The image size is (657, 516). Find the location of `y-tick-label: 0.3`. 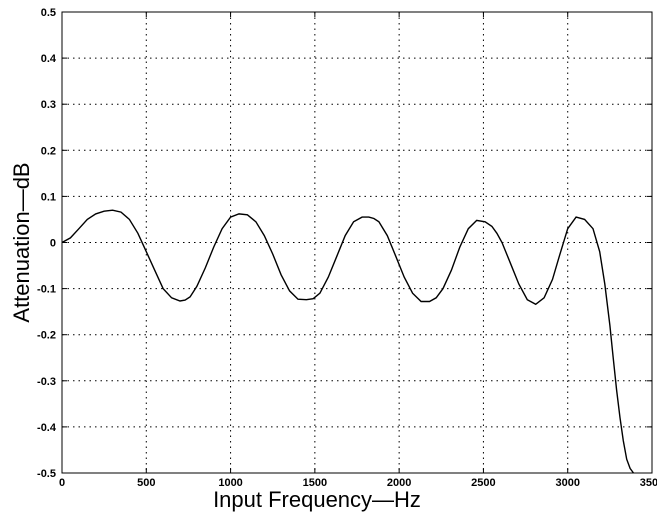

y-tick-label: 0.3 is located at coordinates (48, 105).